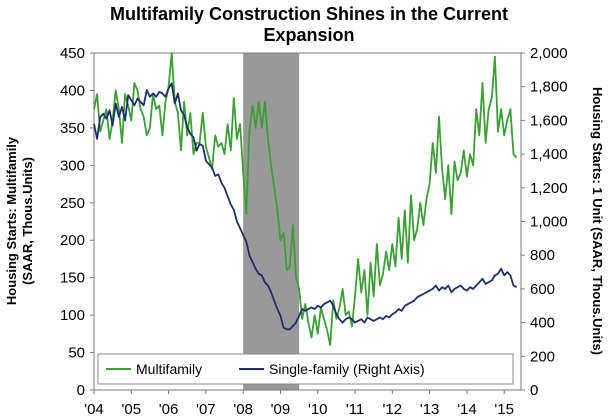 This screenshot has height=419, width=610. I want to click on x-tick-label: '15, so click(504, 409).